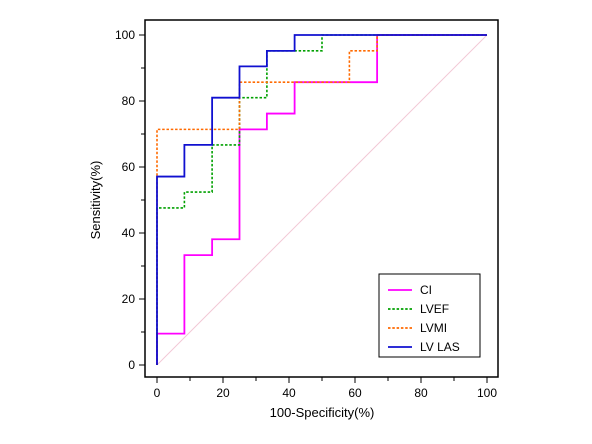 The height and width of the screenshot is (444, 592). I want to click on legend-label: LVEF, so click(434, 309).